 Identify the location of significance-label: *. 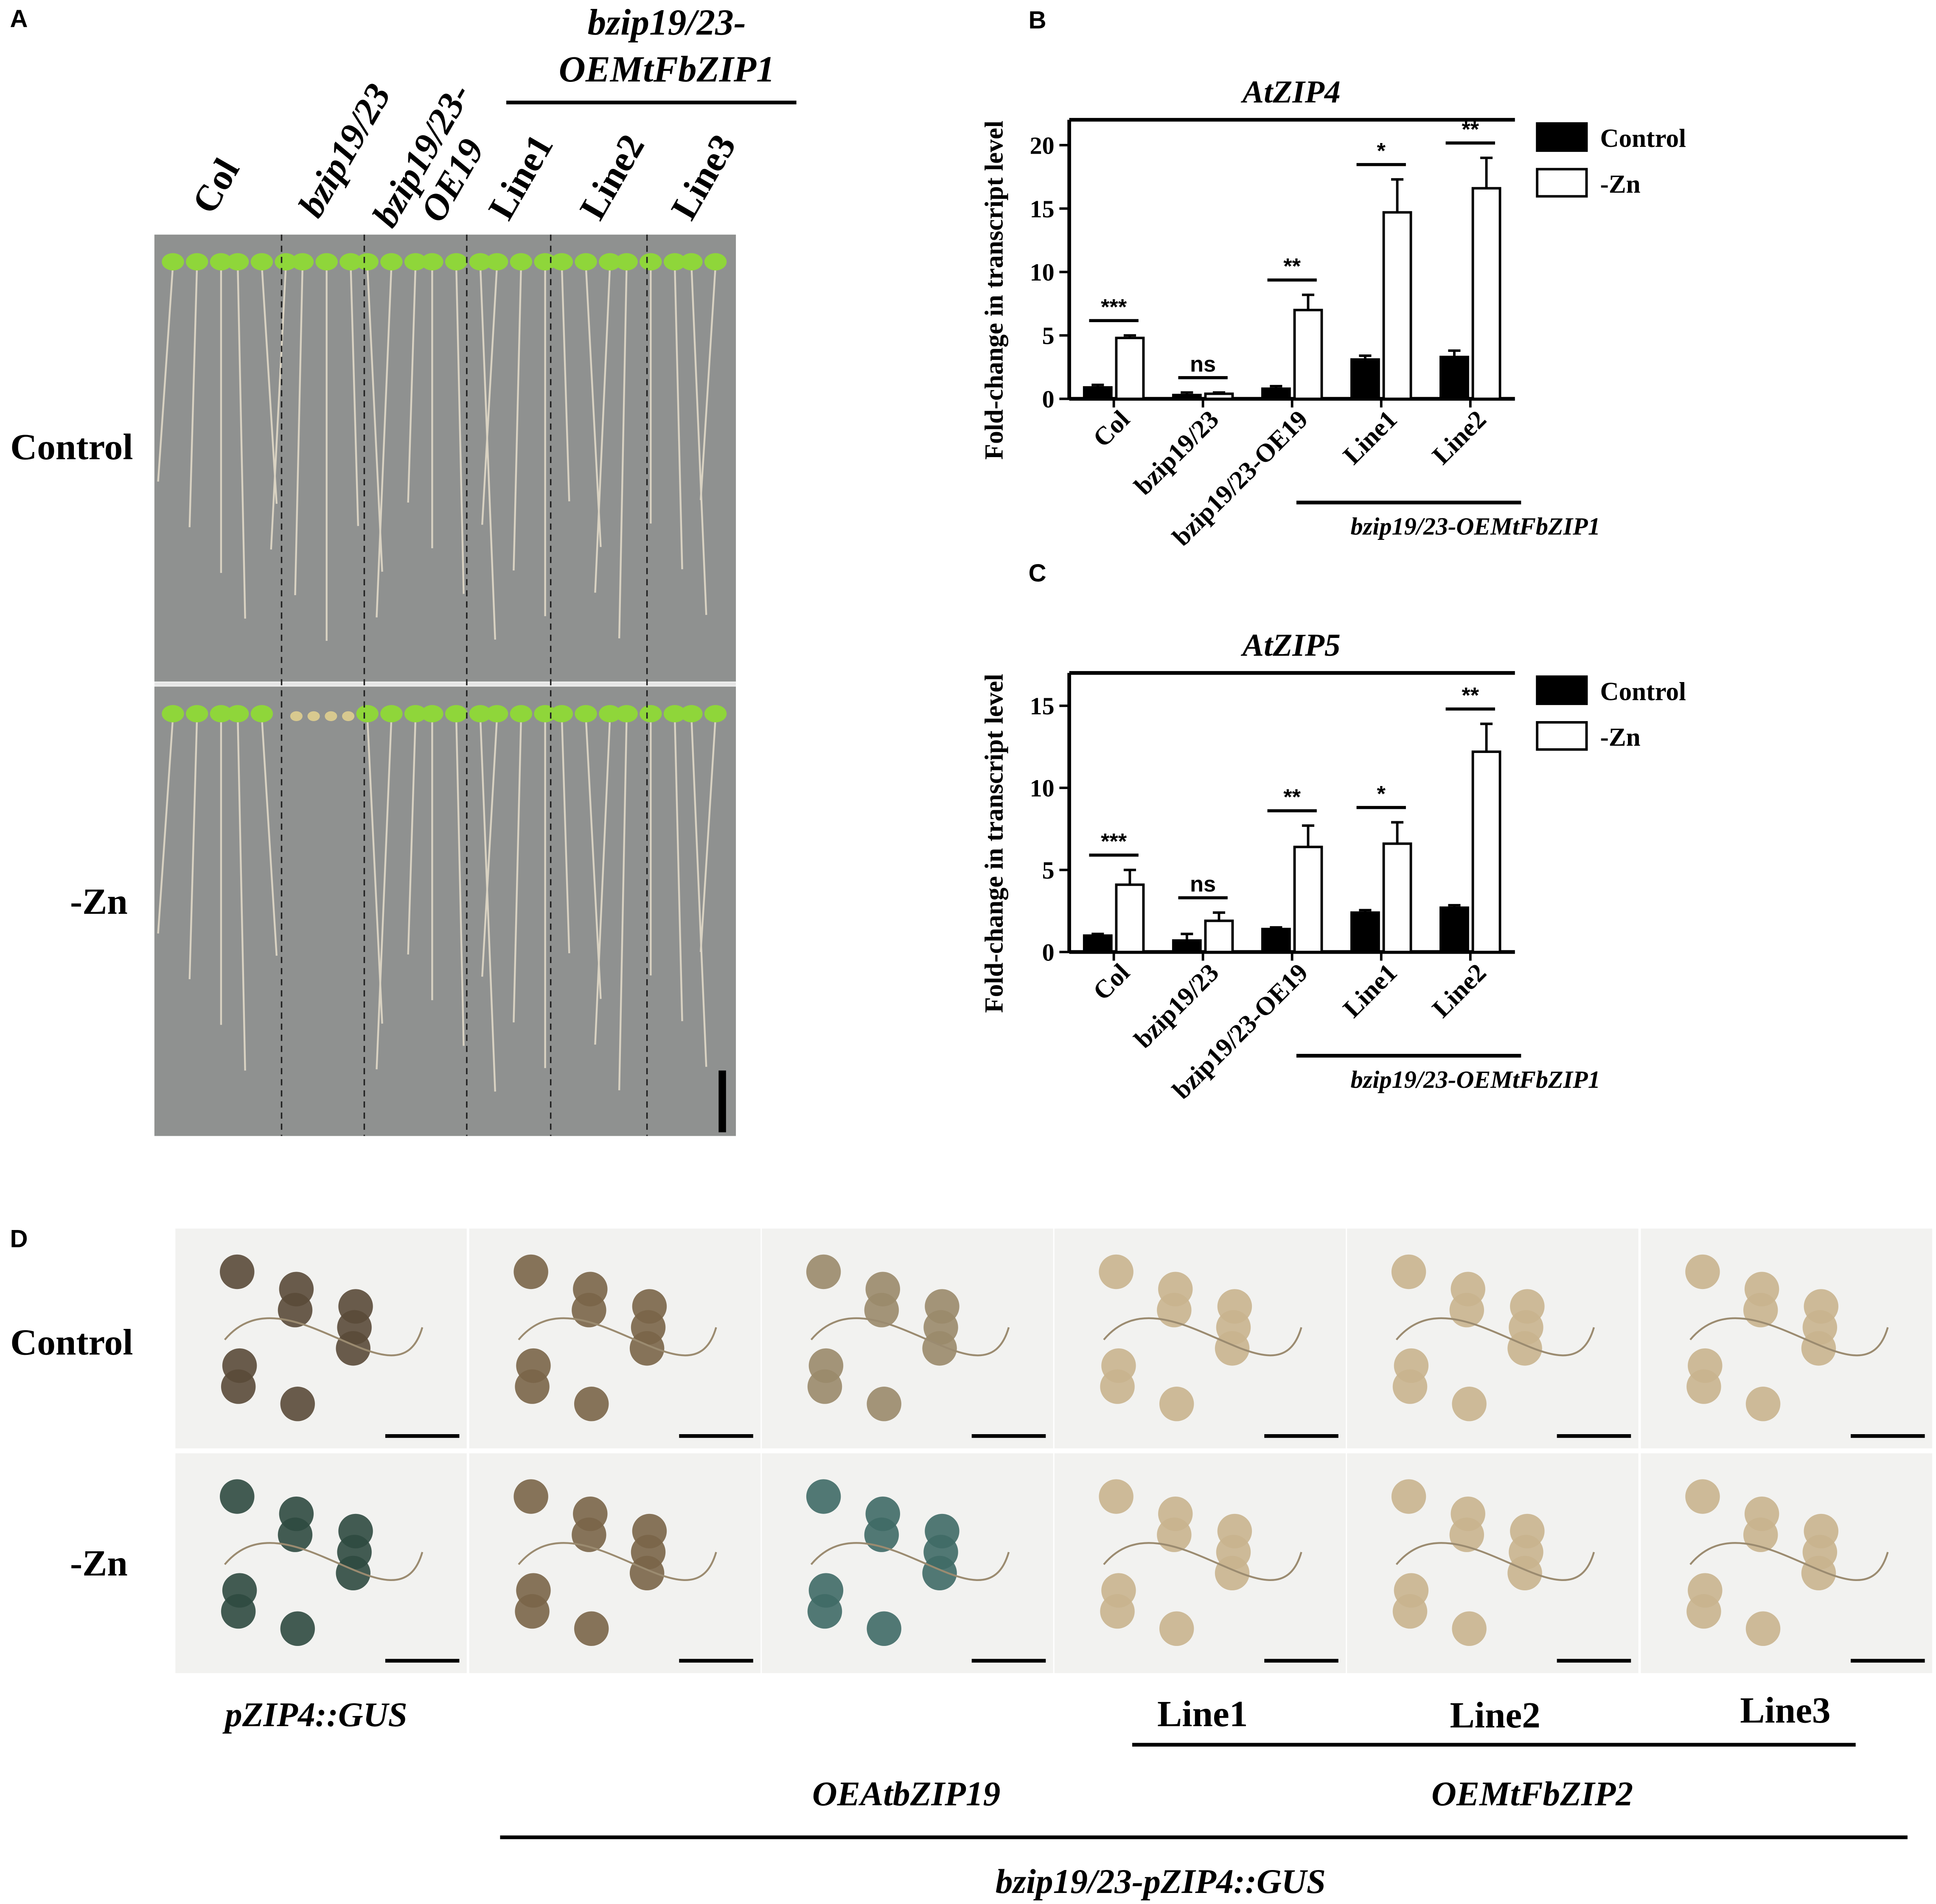
(1382, 794).